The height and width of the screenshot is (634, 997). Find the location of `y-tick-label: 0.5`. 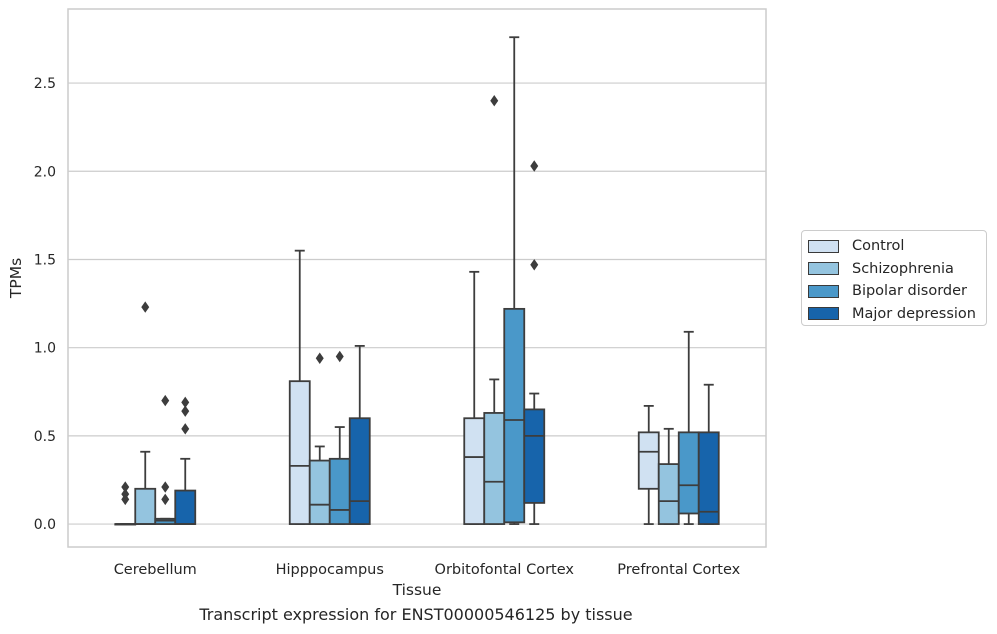

y-tick-label: 0.5 is located at coordinates (45, 437).